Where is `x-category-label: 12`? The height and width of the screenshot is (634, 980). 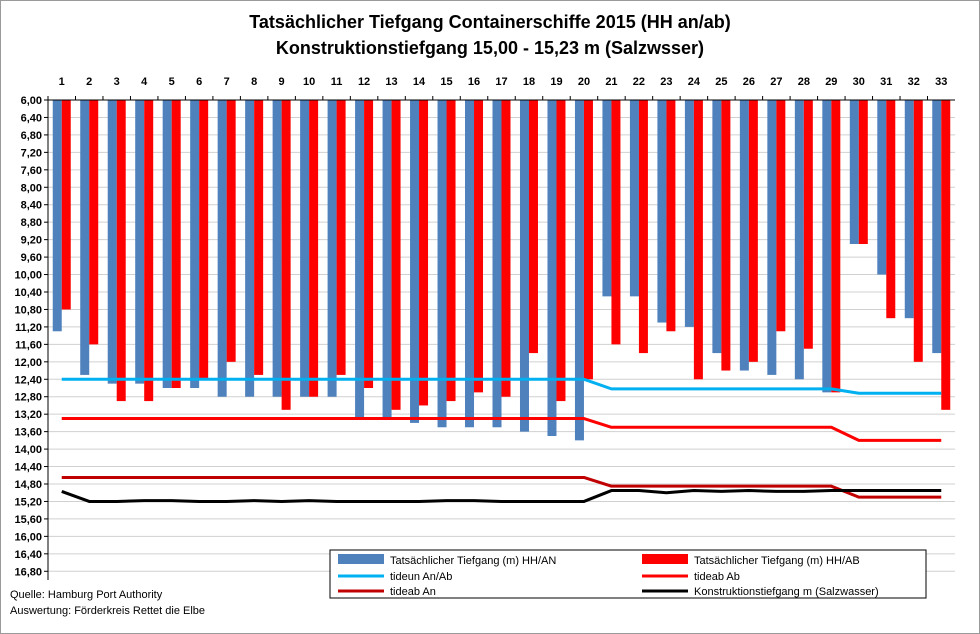
x-category-label: 12 is located at coordinates (364, 82).